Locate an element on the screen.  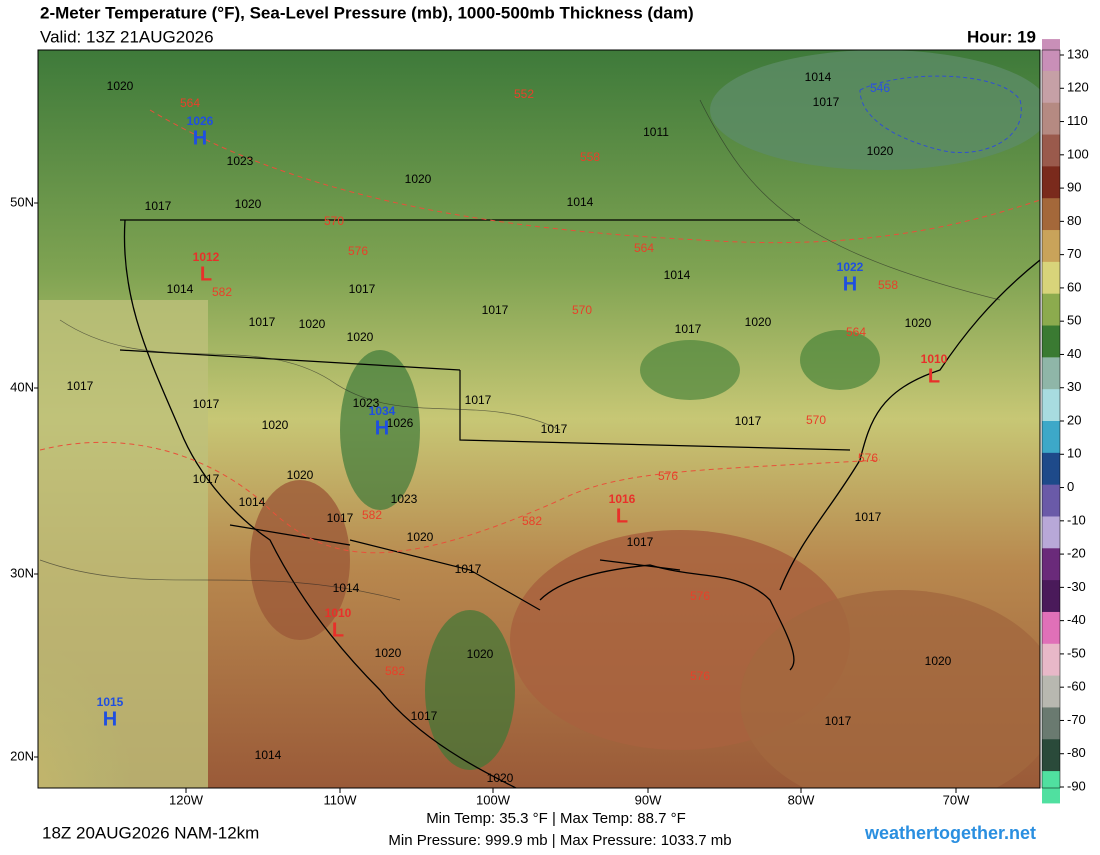
thickness-label: 546 is located at coordinates (880, 88).